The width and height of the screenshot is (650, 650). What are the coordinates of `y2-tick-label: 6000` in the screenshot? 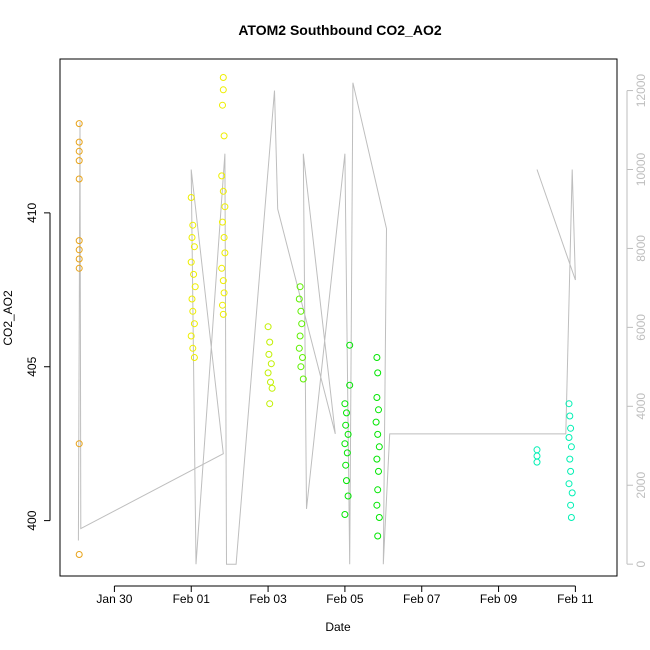 It's located at (641, 327).